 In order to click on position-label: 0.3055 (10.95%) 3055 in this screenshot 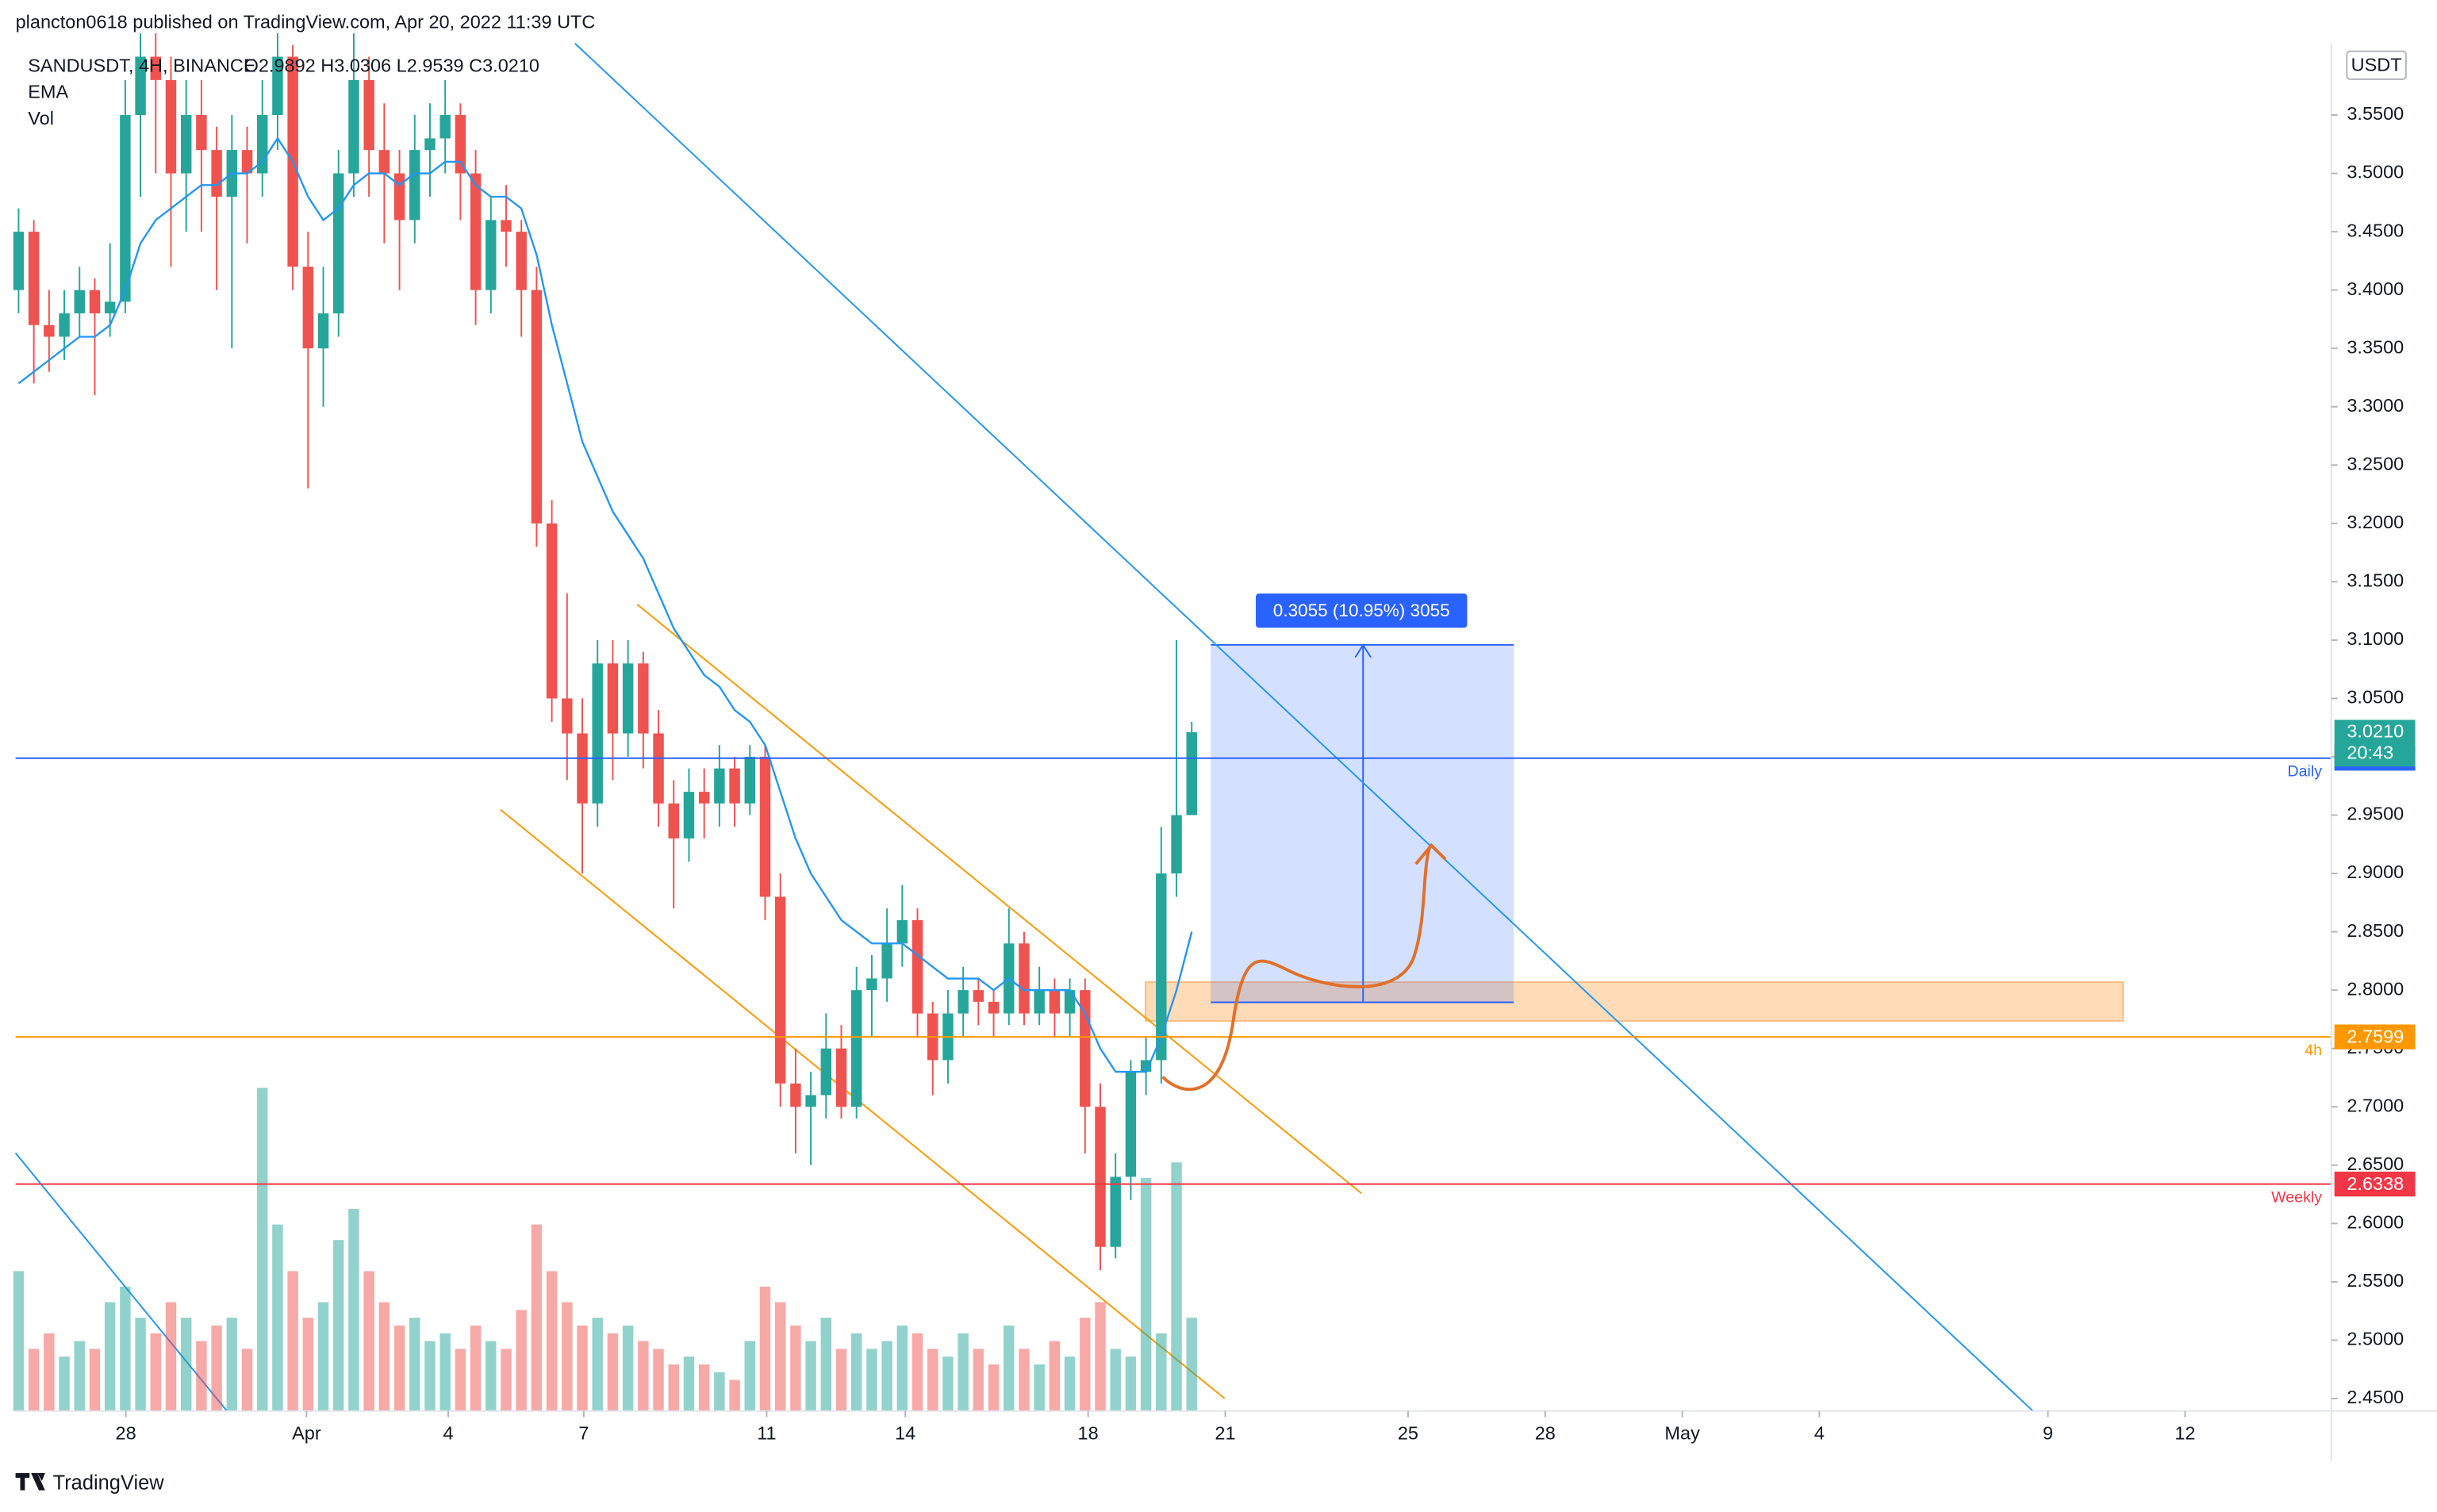, I will do `click(1361, 611)`.